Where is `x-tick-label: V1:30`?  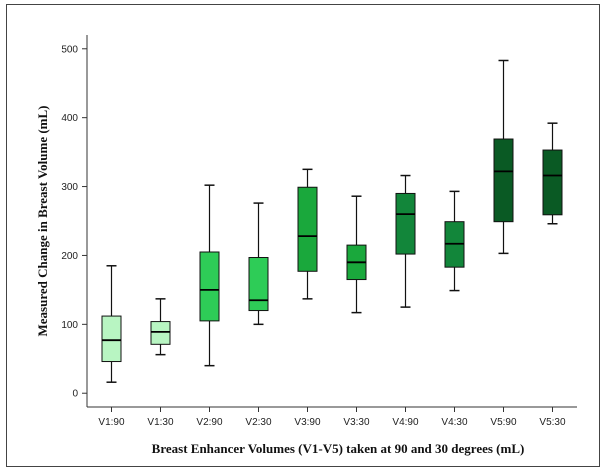 x-tick-label: V1:30 is located at coordinates (160, 422).